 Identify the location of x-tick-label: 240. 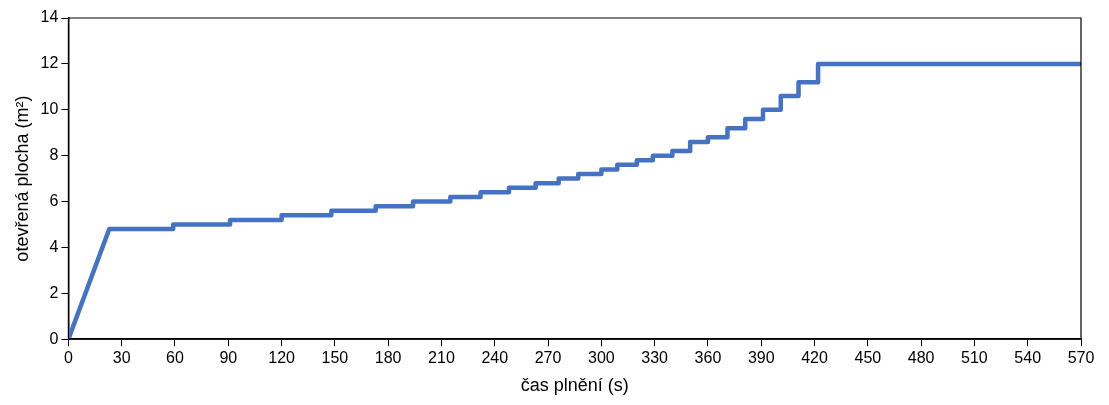
(495, 358).